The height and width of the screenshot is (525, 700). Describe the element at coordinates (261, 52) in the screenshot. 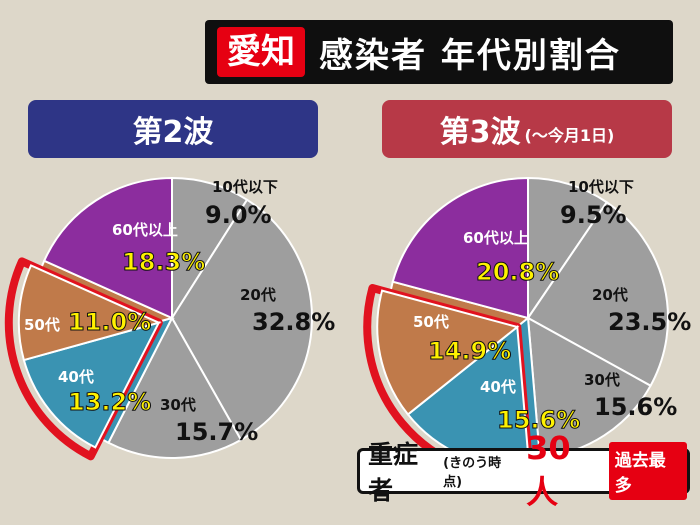

I see `title-prefecture: 愛知` at that location.